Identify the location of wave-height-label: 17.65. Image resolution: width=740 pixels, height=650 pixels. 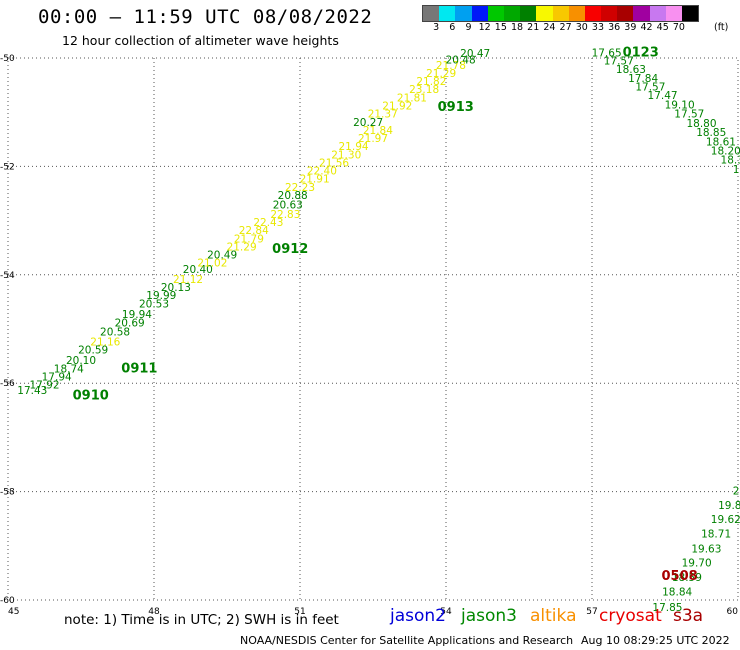
(607, 53).